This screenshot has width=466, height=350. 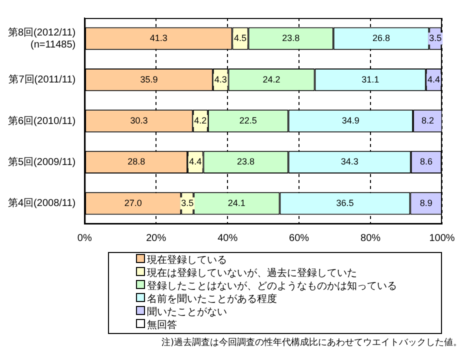 I want to click on data-label: 24.1, so click(x=237, y=203).